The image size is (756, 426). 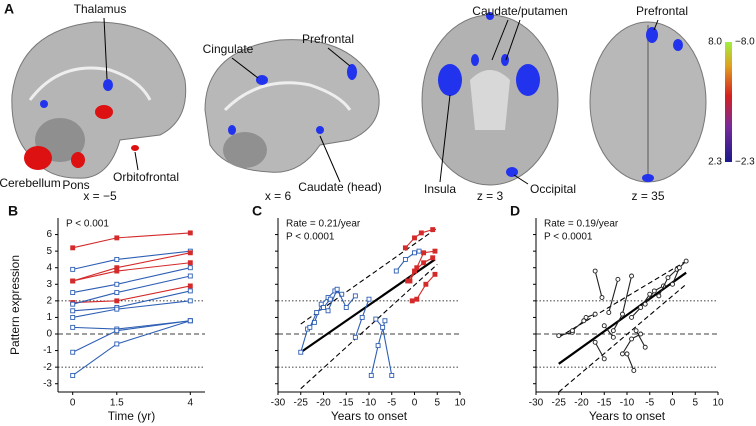 What do you see at coordinates (87, 224) in the screenshot?
I see `annotation: P < 0.001` at bounding box center [87, 224].